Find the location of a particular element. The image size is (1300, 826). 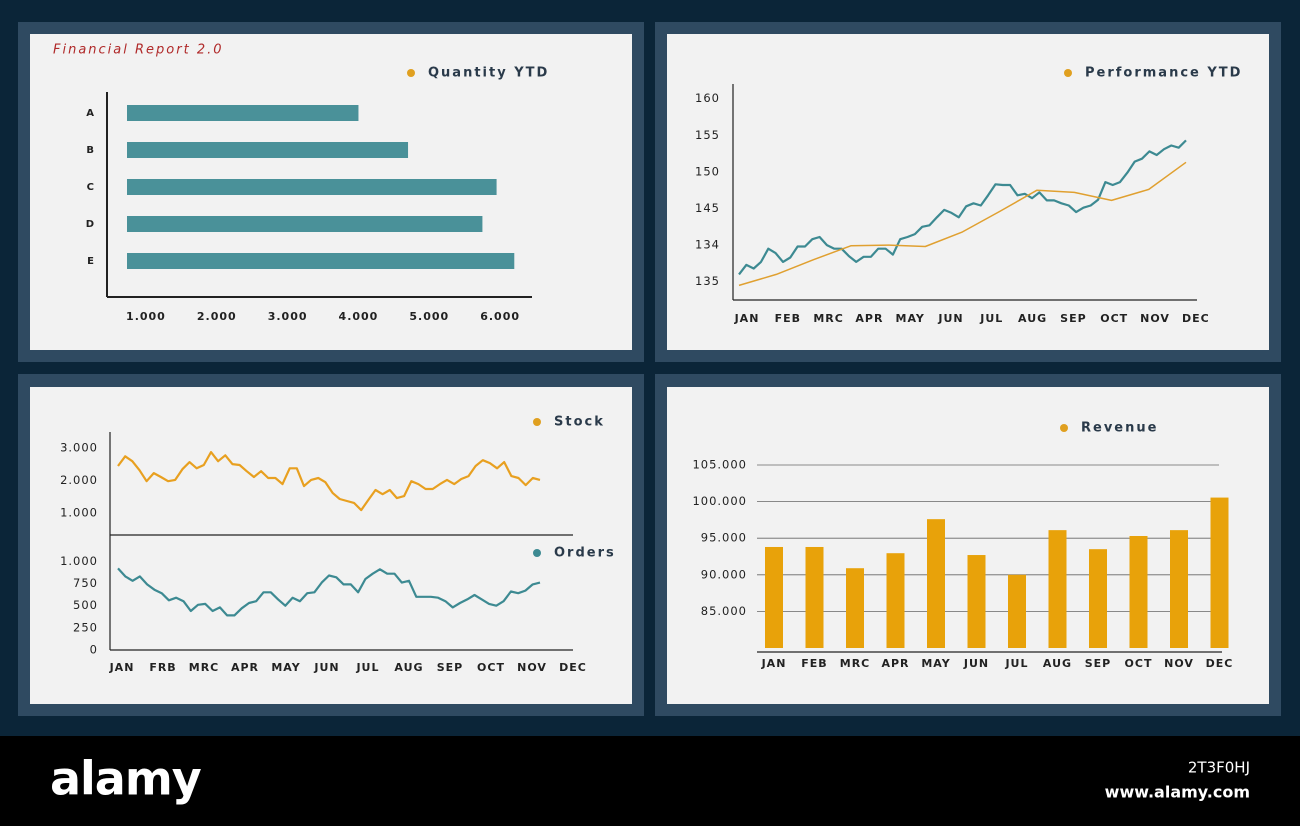

x-tick-label: 1.000 is located at coordinates (146, 316).